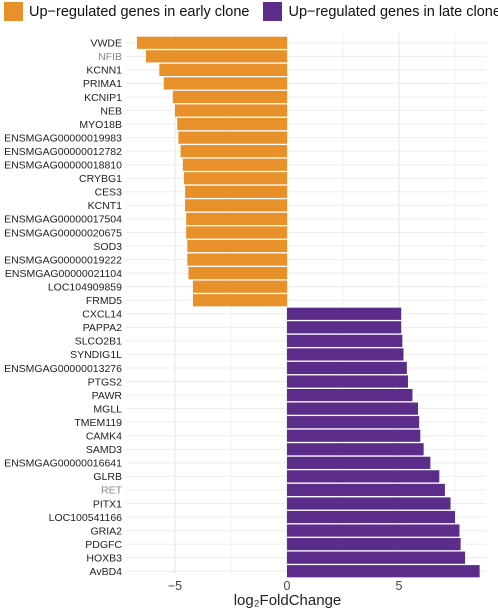 This screenshot has height=614, width=498. What do you see at coordinates (111, 111) in the screenshot?
I see `gene-label: NEB` at bounding box center [111, 111].